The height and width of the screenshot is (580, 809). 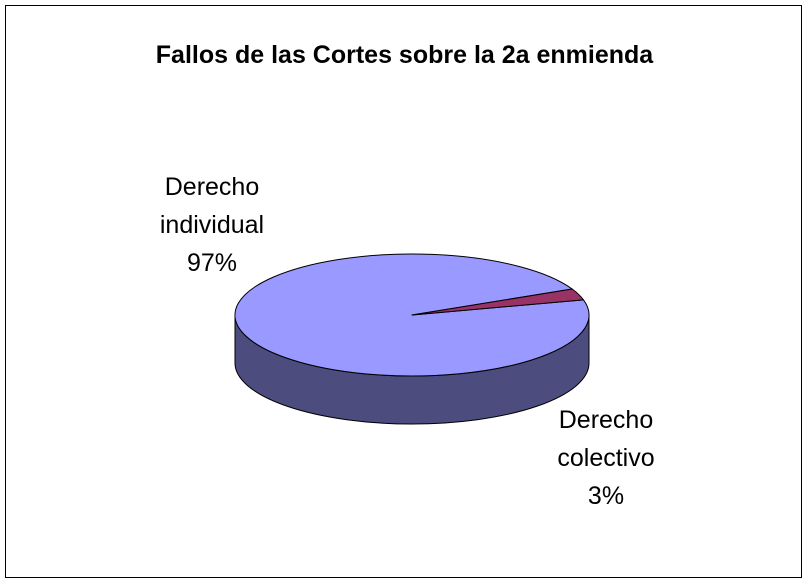 What do you see at coordinates (497, 302) in the screenshot?
I see `pie-slice-derecho-colectivo` at bounding box center [497, 302].